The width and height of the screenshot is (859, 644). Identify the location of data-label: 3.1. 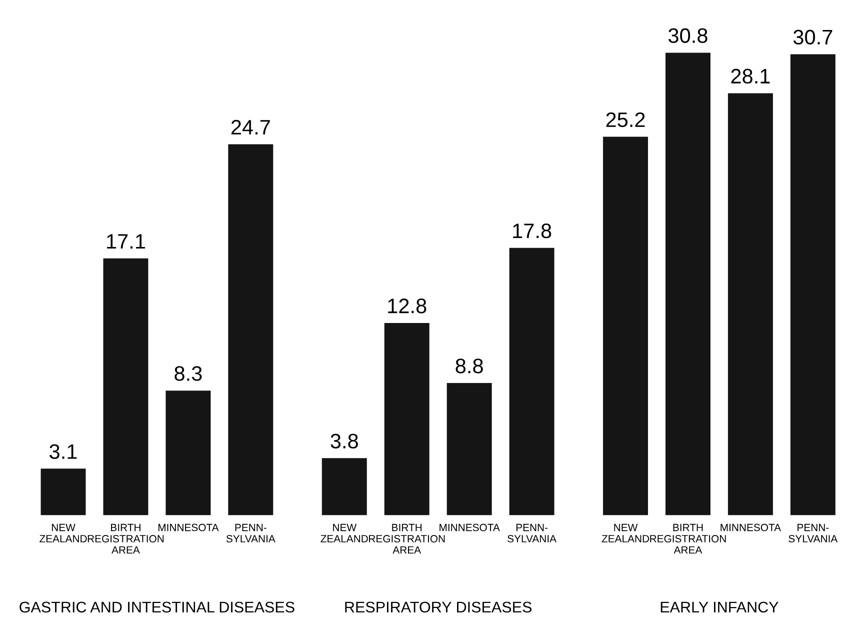
(63, 451).